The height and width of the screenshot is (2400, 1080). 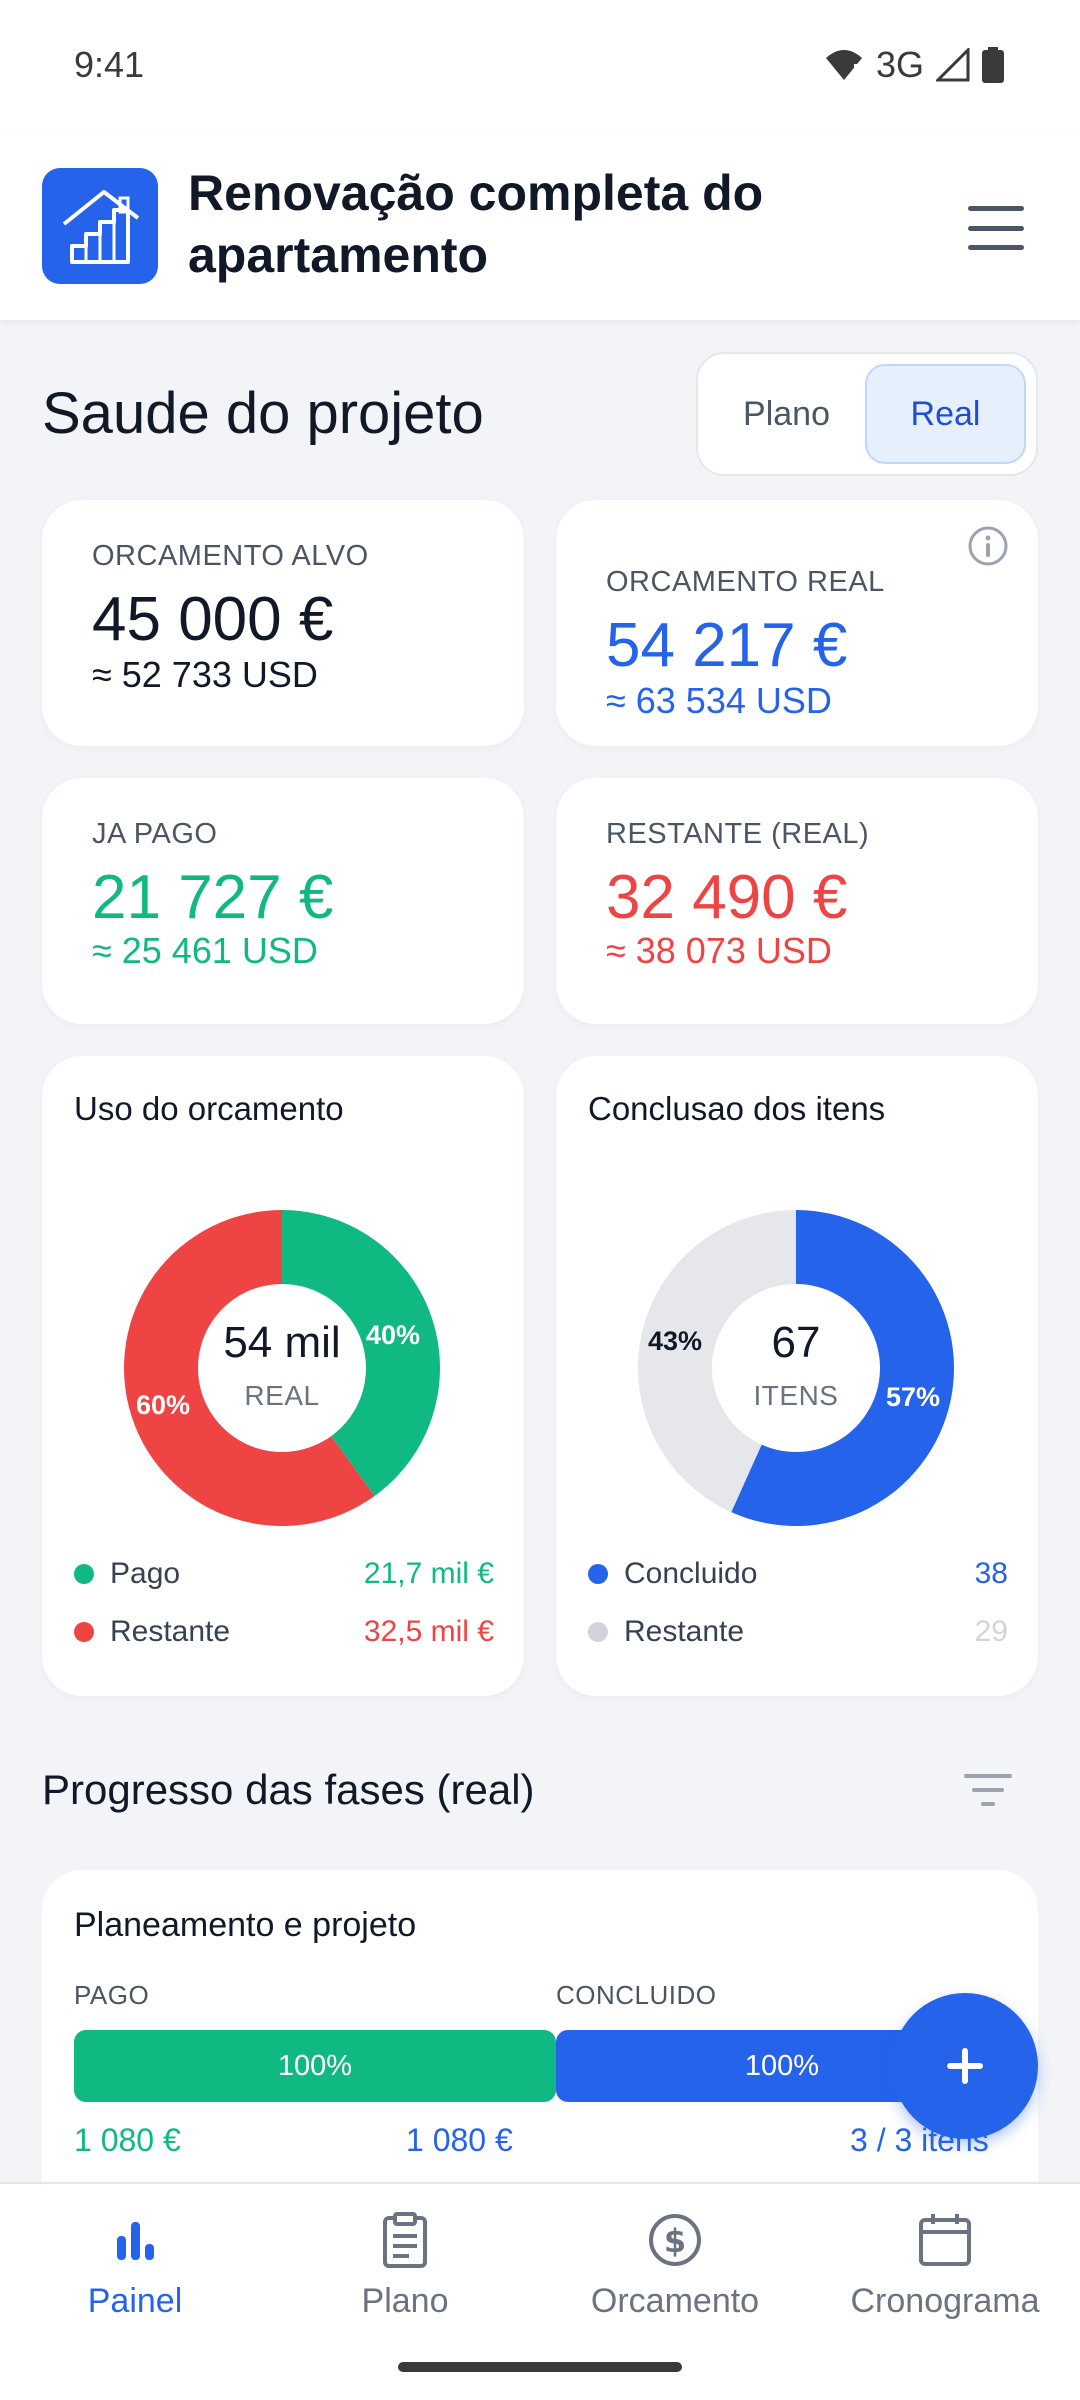 I want to click on legend-name: Pago, so click(x=145, y=1573).